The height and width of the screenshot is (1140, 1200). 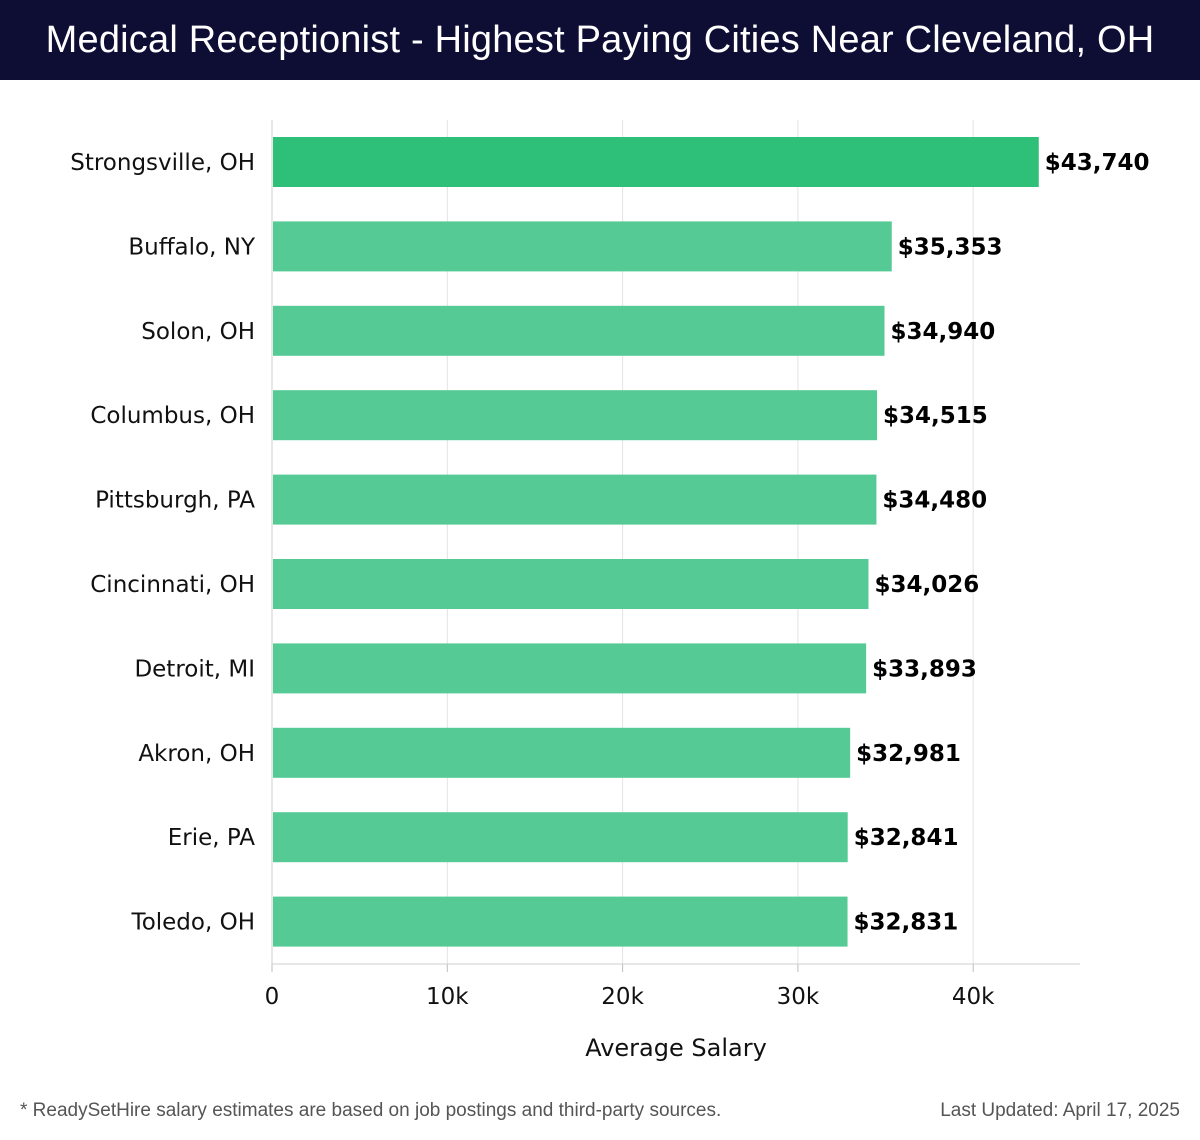 What do you see at coordinates (193, 923) in the screenshot?
I see `category-label: Toledo, OH` at bounding box center [193, 923].